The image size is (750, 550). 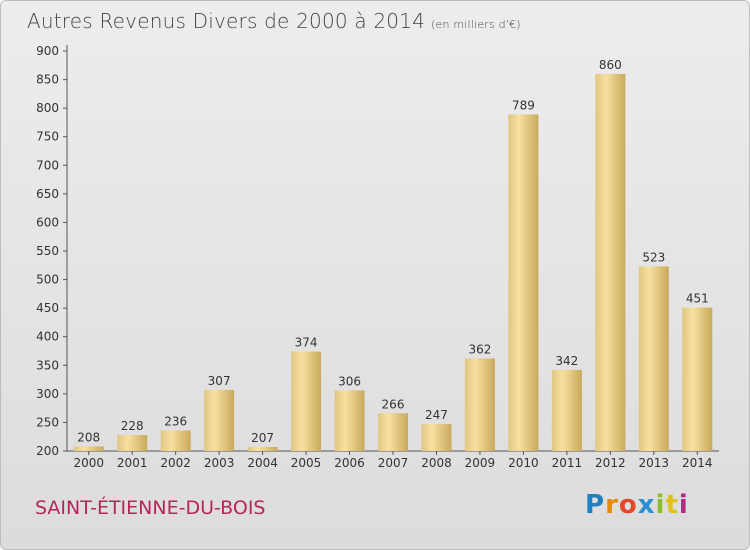 What do you see at coordinates (47, 422) in the screenshot?
I see `y-tick-label: 250` at bounding box center [47, 422].